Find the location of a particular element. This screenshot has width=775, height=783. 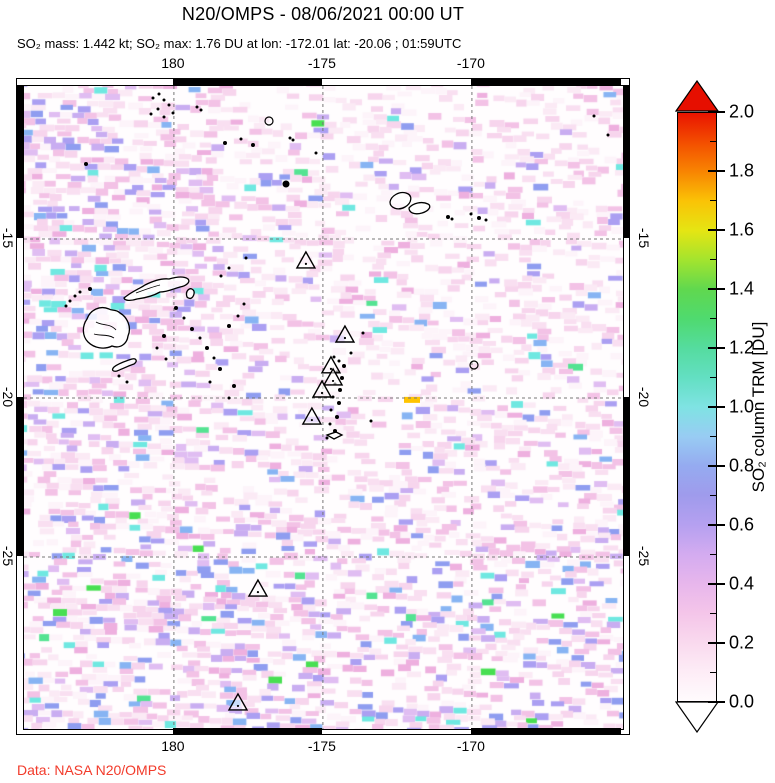

colorbar-tick-label: 0.0 is located at coordinates (742, 701).